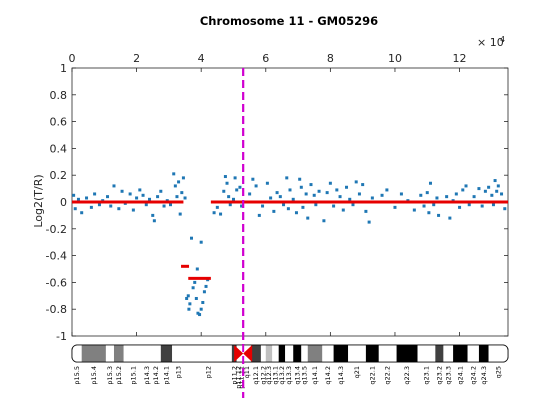 Image resolution: width=560 pixels, height=420 pixels. What do you see at coordinates (330, 58) in the screenshot?
I see `x-tick-label: 8` at bounding box center [330, 58].